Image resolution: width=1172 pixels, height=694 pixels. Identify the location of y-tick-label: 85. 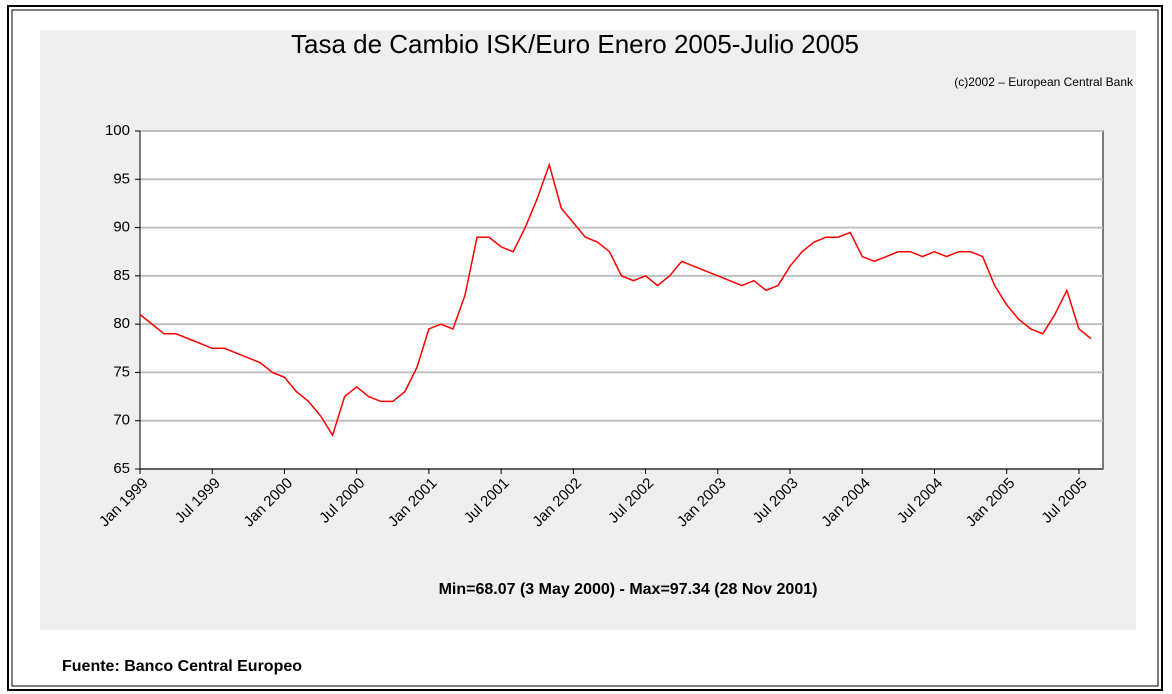
(121, 275).